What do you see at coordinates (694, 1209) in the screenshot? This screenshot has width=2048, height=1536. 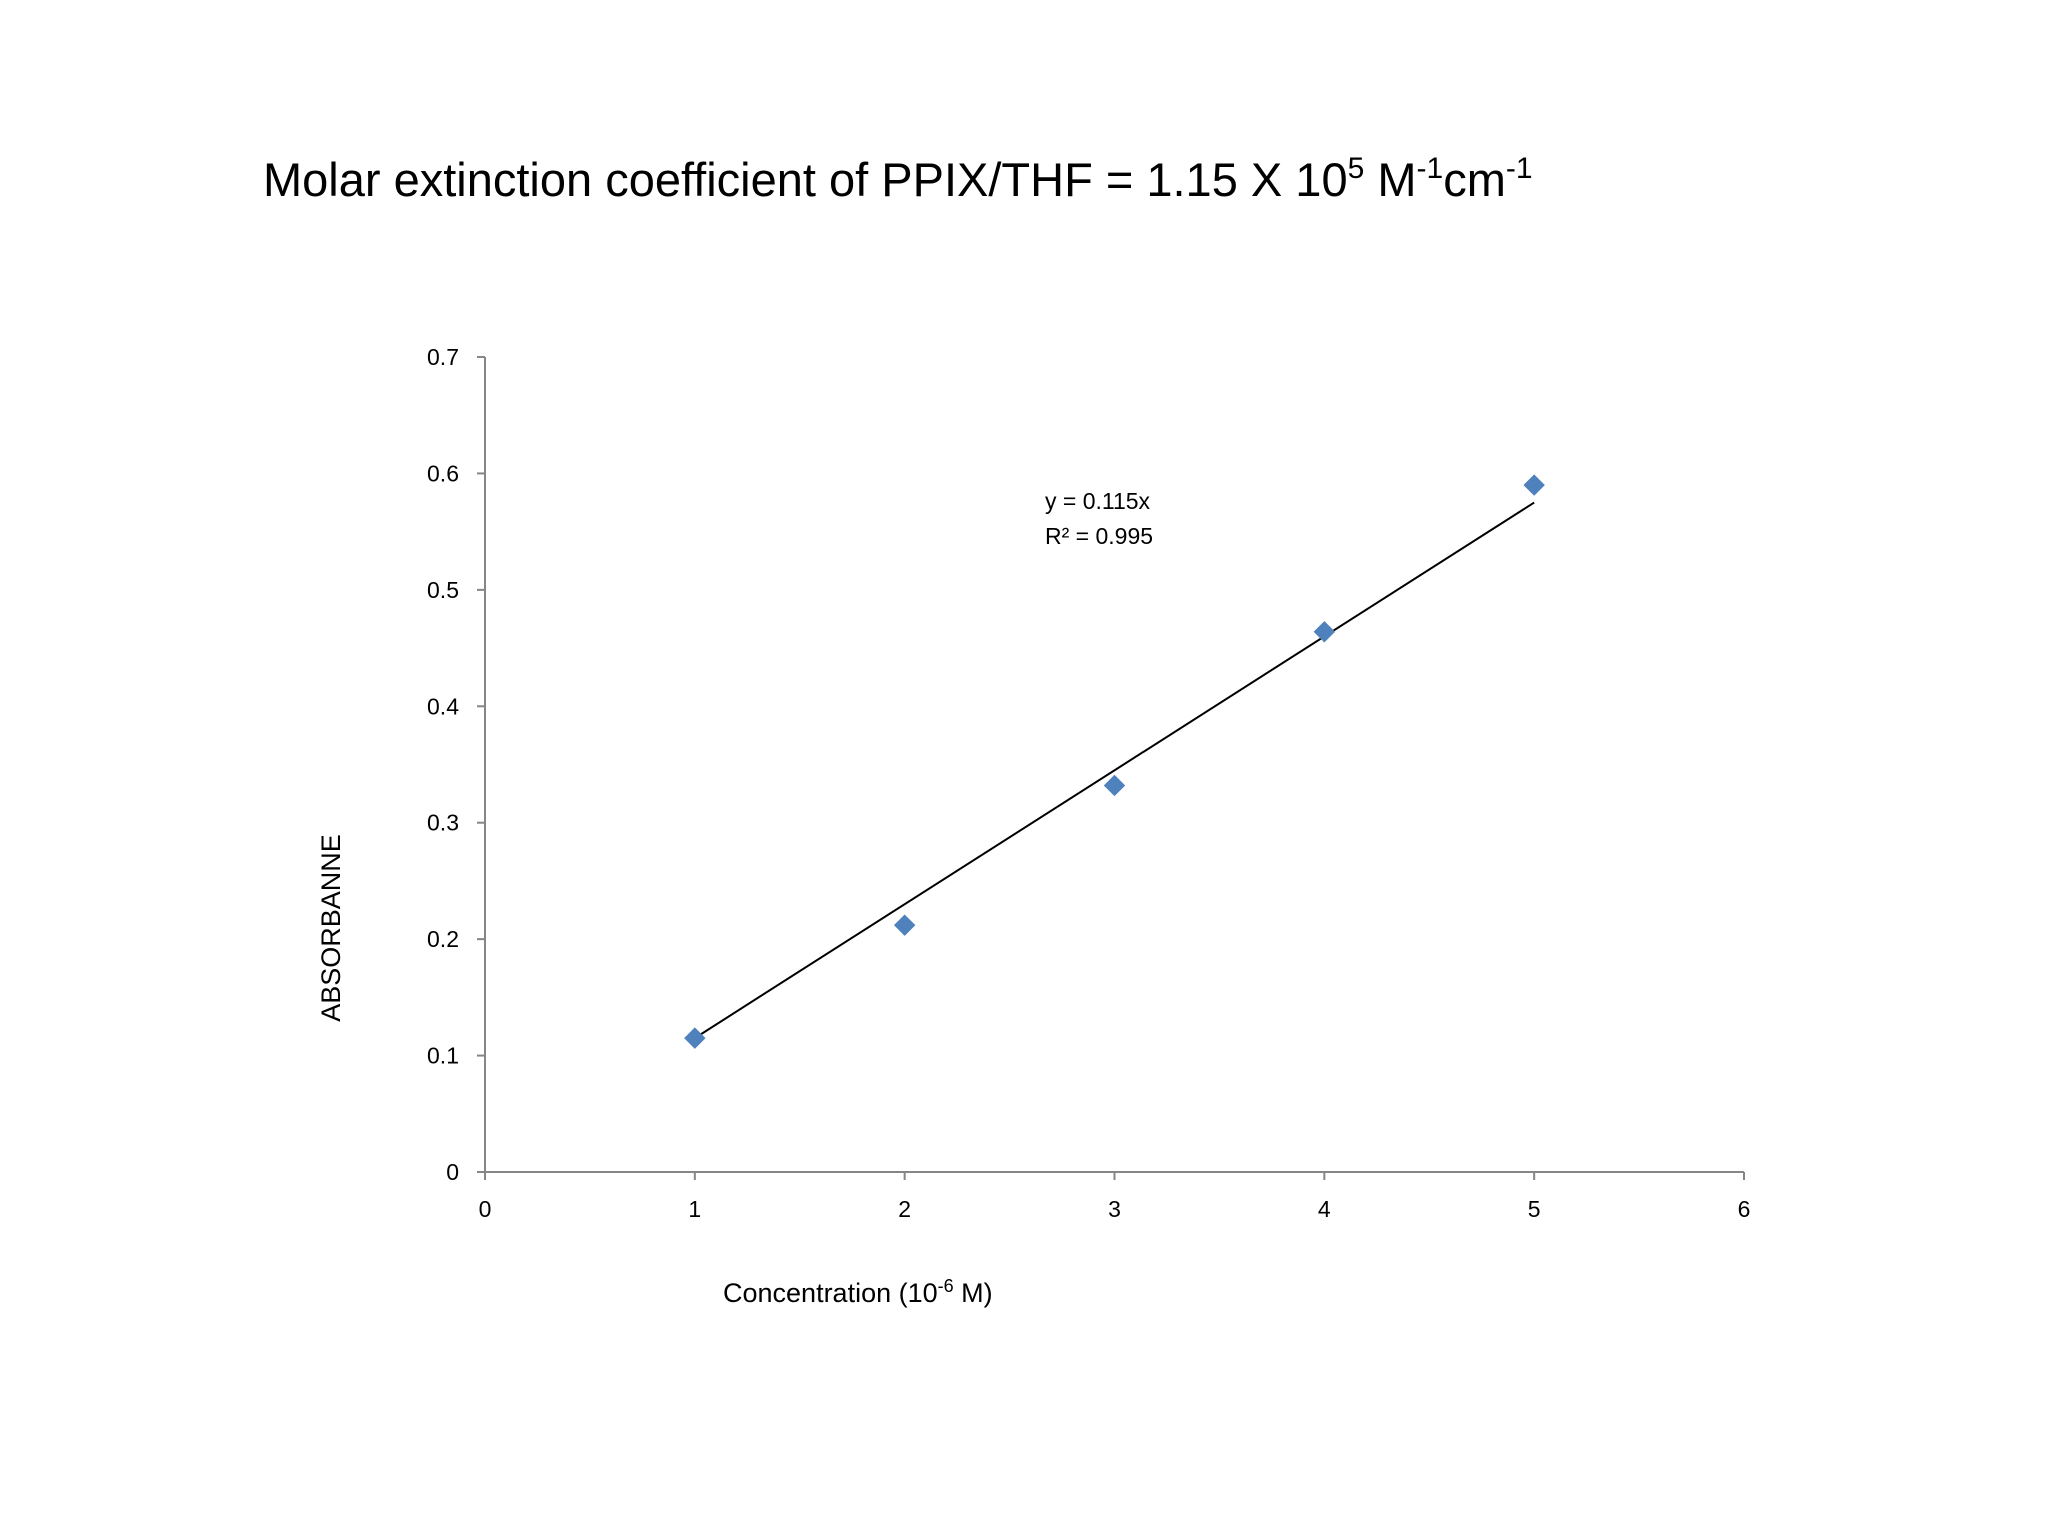 I see `x-tick-label: 1` at bounding box center [694, 1209].